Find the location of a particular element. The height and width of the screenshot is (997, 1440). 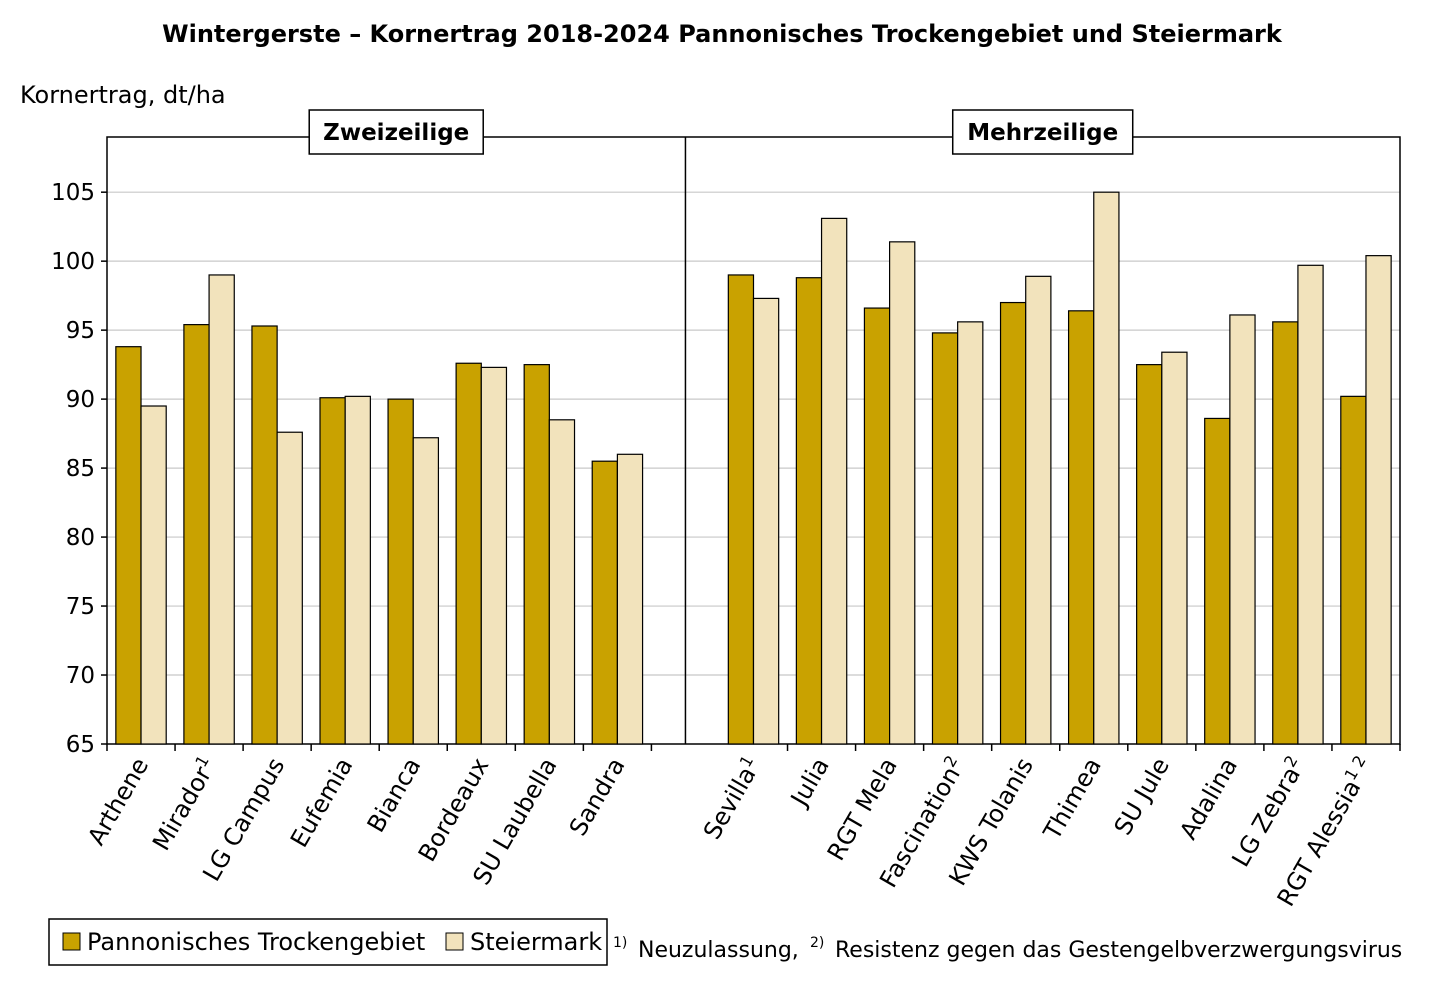

y-tick-label: 80 is located at coordinates (80, 538).